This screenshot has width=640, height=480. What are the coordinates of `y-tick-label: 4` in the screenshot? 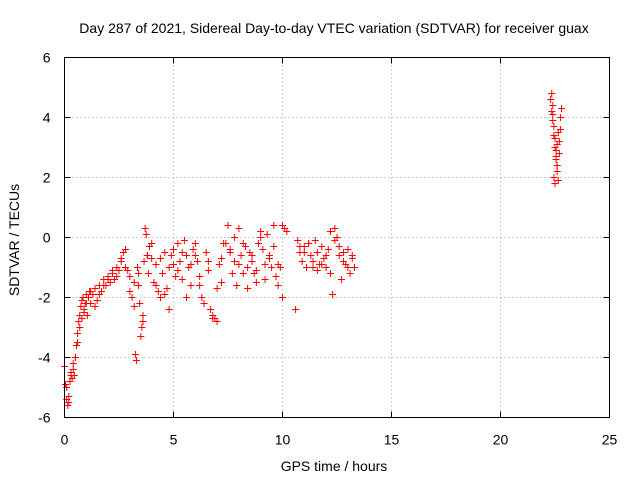 It's located at (47, 118).